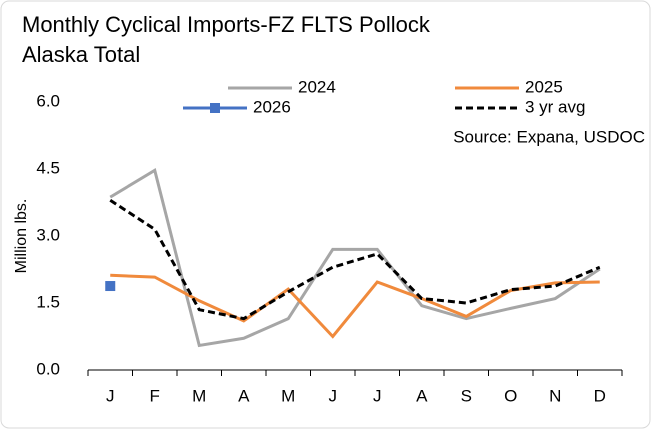 Image resolution: width=651 pixels, height=429 pixels. What do you see at coordinates (48, 368) in the screenshot?
I see `y-tick-label: 0.0` at bounding box center [48, 368].